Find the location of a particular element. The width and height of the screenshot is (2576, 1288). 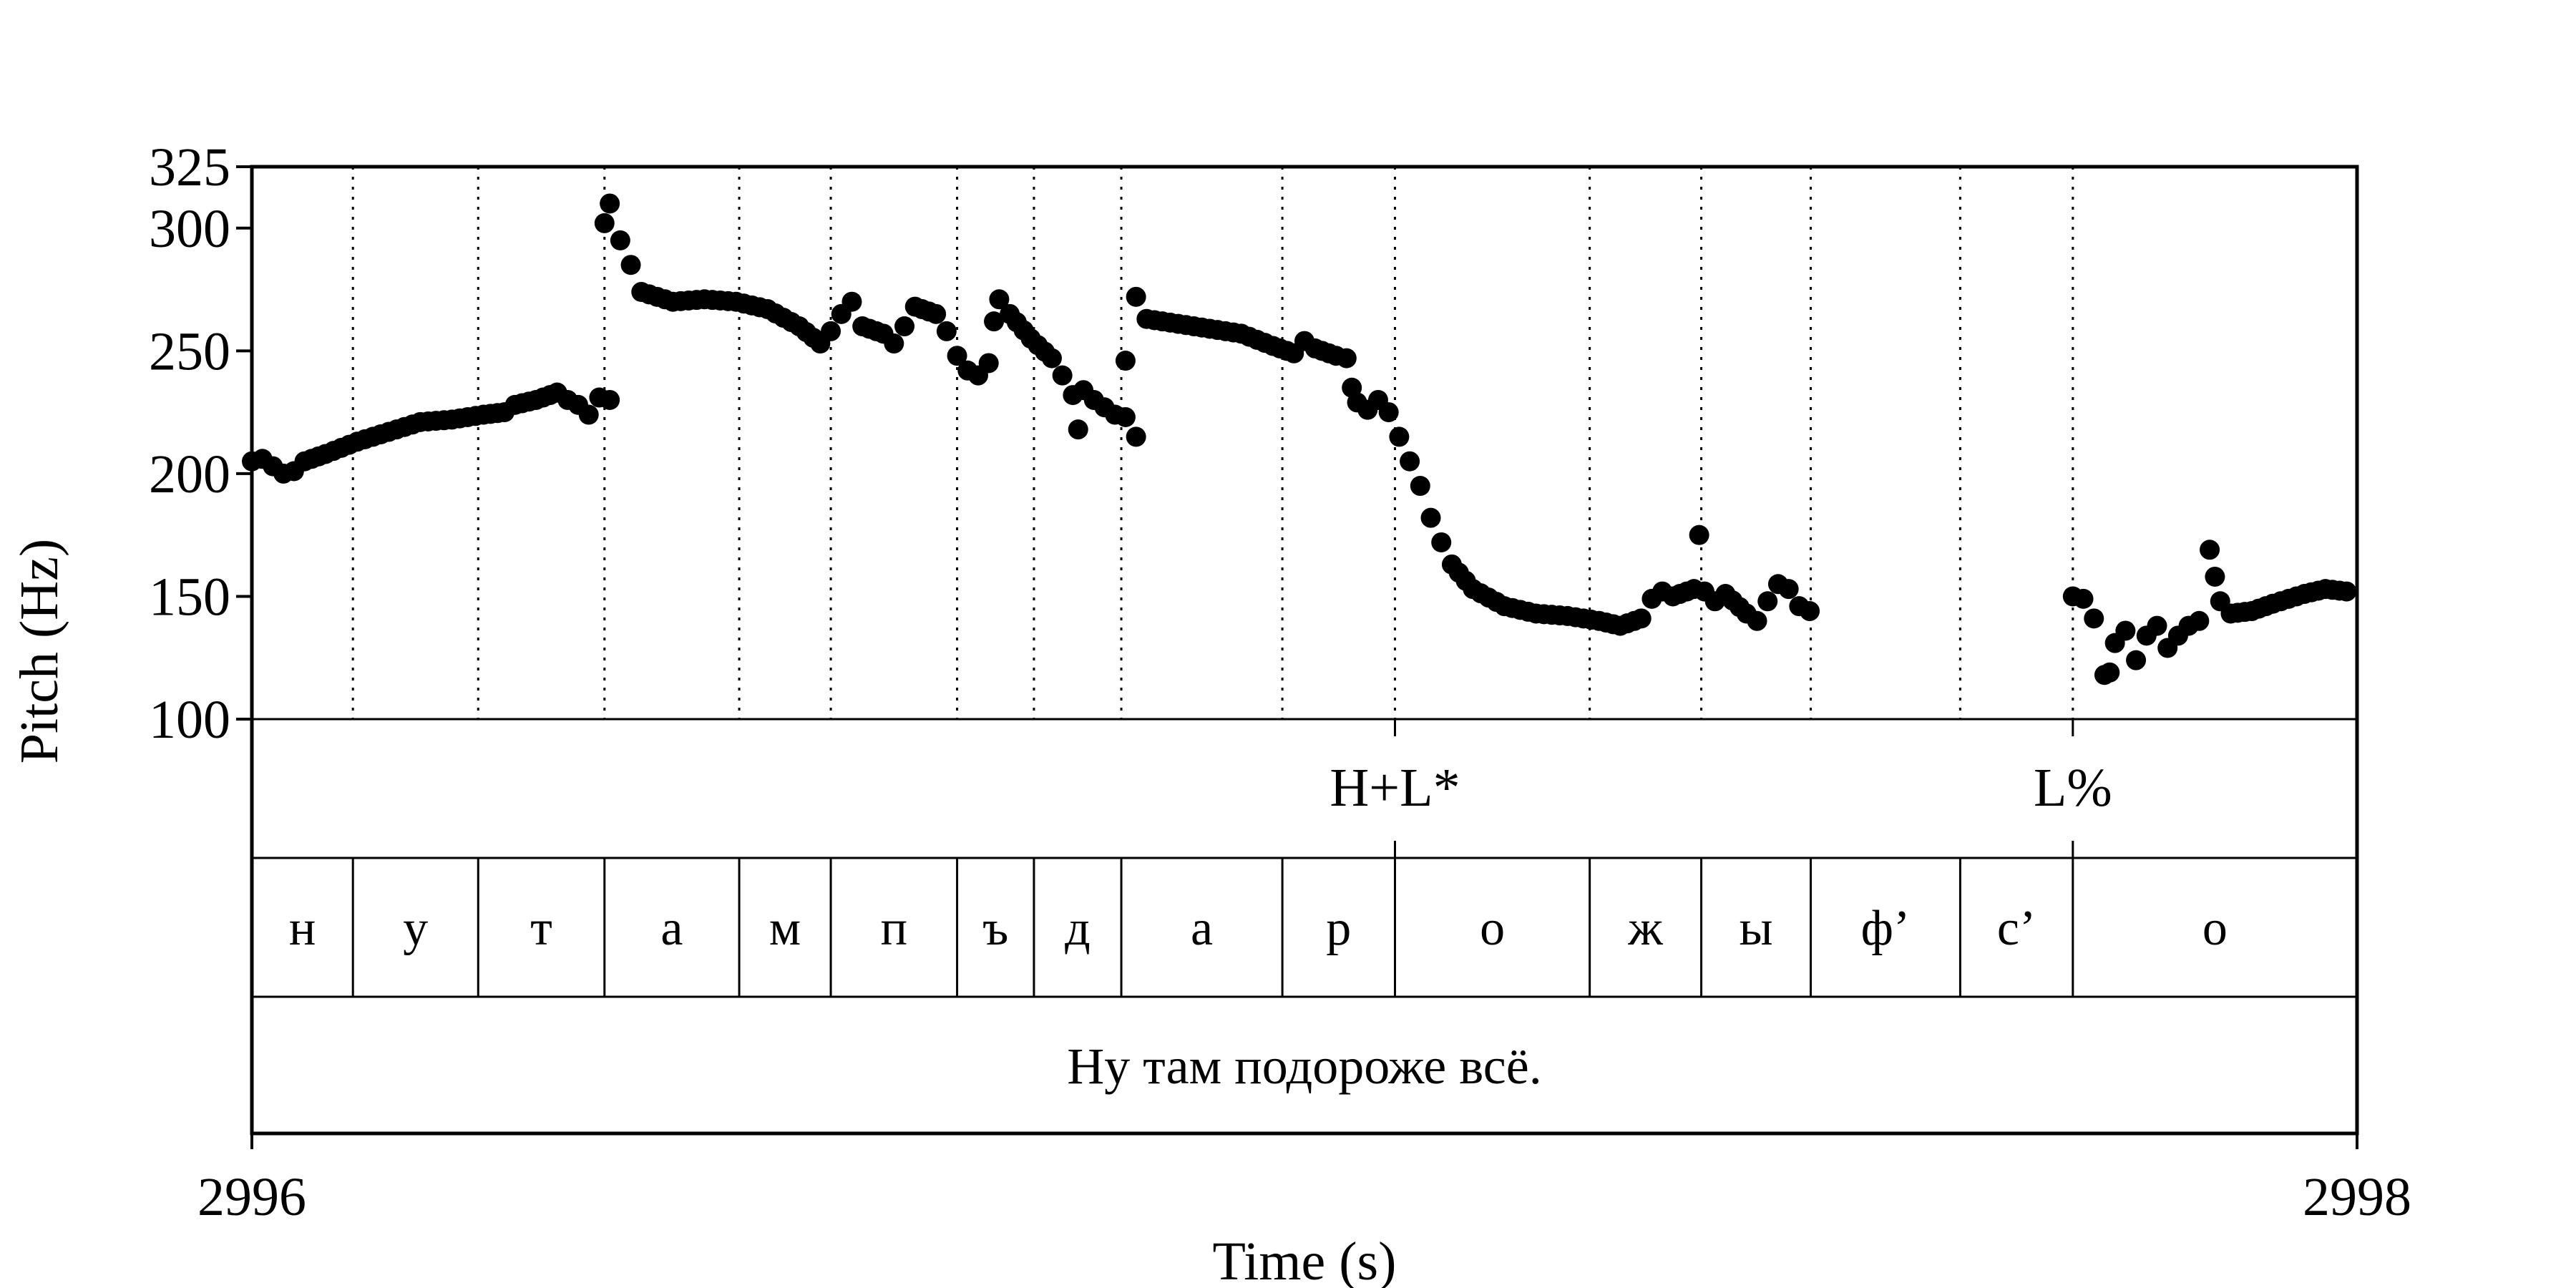

segment-label: д is located at coordinates (1078, 928).